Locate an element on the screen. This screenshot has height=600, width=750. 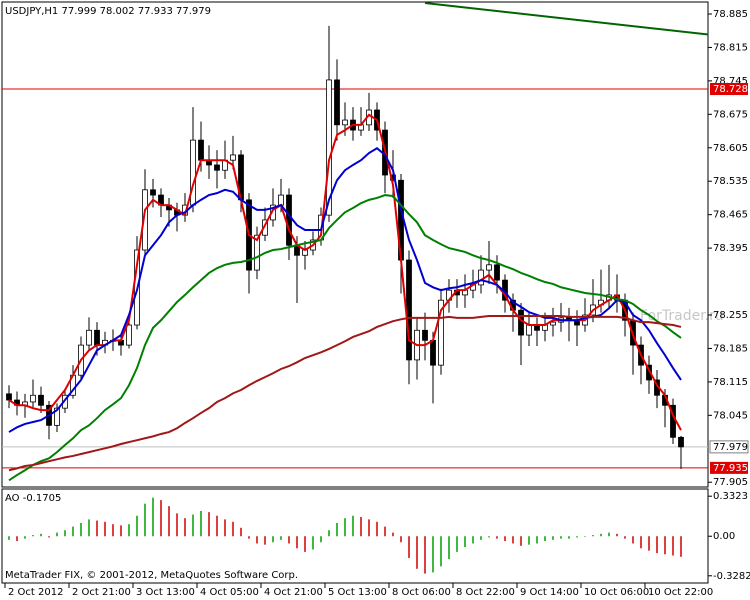
h-line-label: 78.728 is located at coordinates (730, 89).